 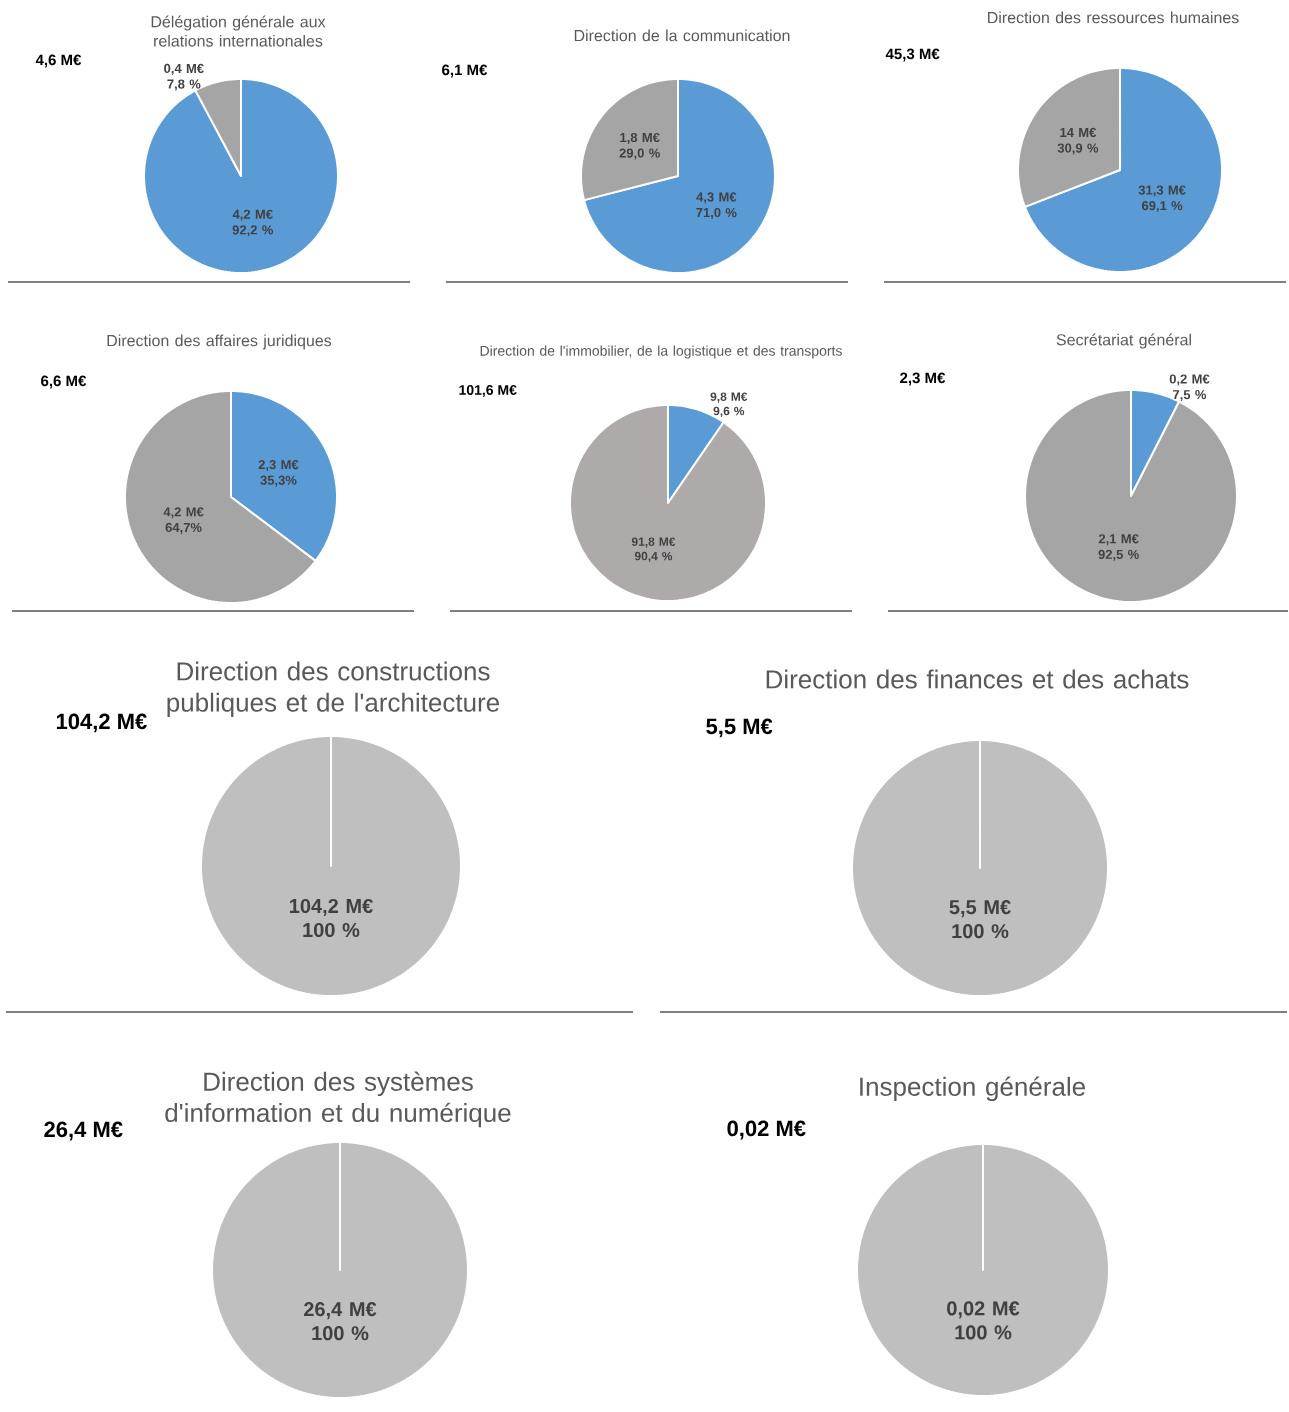 What do you see at coordinates (729, 405) in the screenshot?
I see `data-label: 9,8 M€ 9,6 %` at bounding box center [729, 405].